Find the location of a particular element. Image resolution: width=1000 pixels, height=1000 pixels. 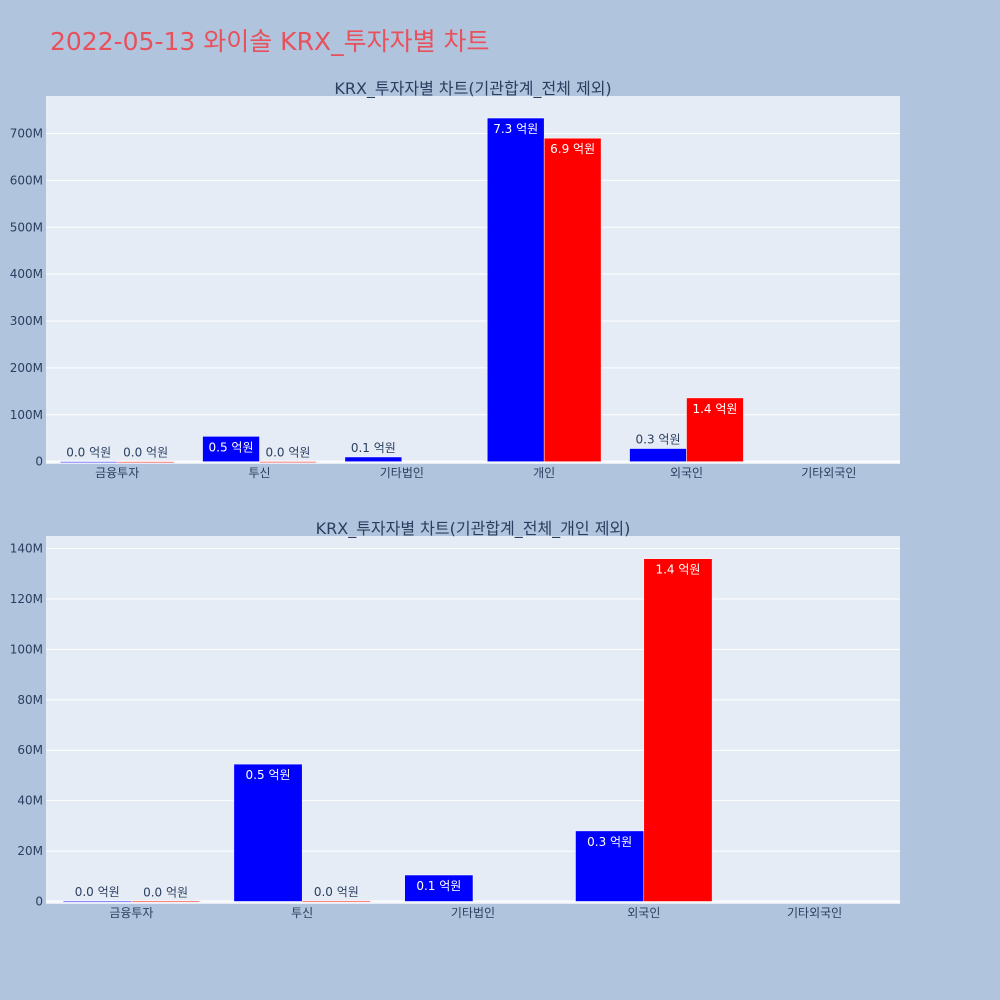

x-tick-label: 개인 is located at coordinates (544, 473).